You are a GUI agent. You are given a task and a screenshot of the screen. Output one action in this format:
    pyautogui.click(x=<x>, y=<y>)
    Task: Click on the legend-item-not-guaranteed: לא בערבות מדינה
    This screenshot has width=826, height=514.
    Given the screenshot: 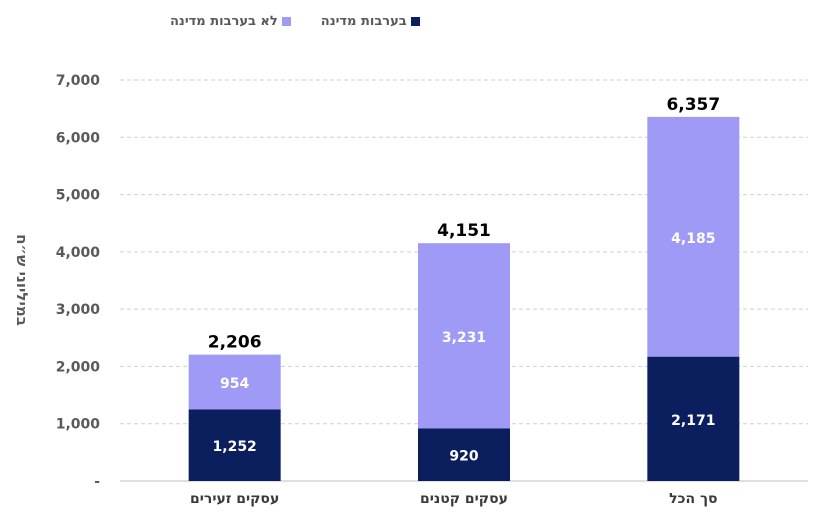 What is the action you would take?
    pyautogui.click(x=230, y=21)
    